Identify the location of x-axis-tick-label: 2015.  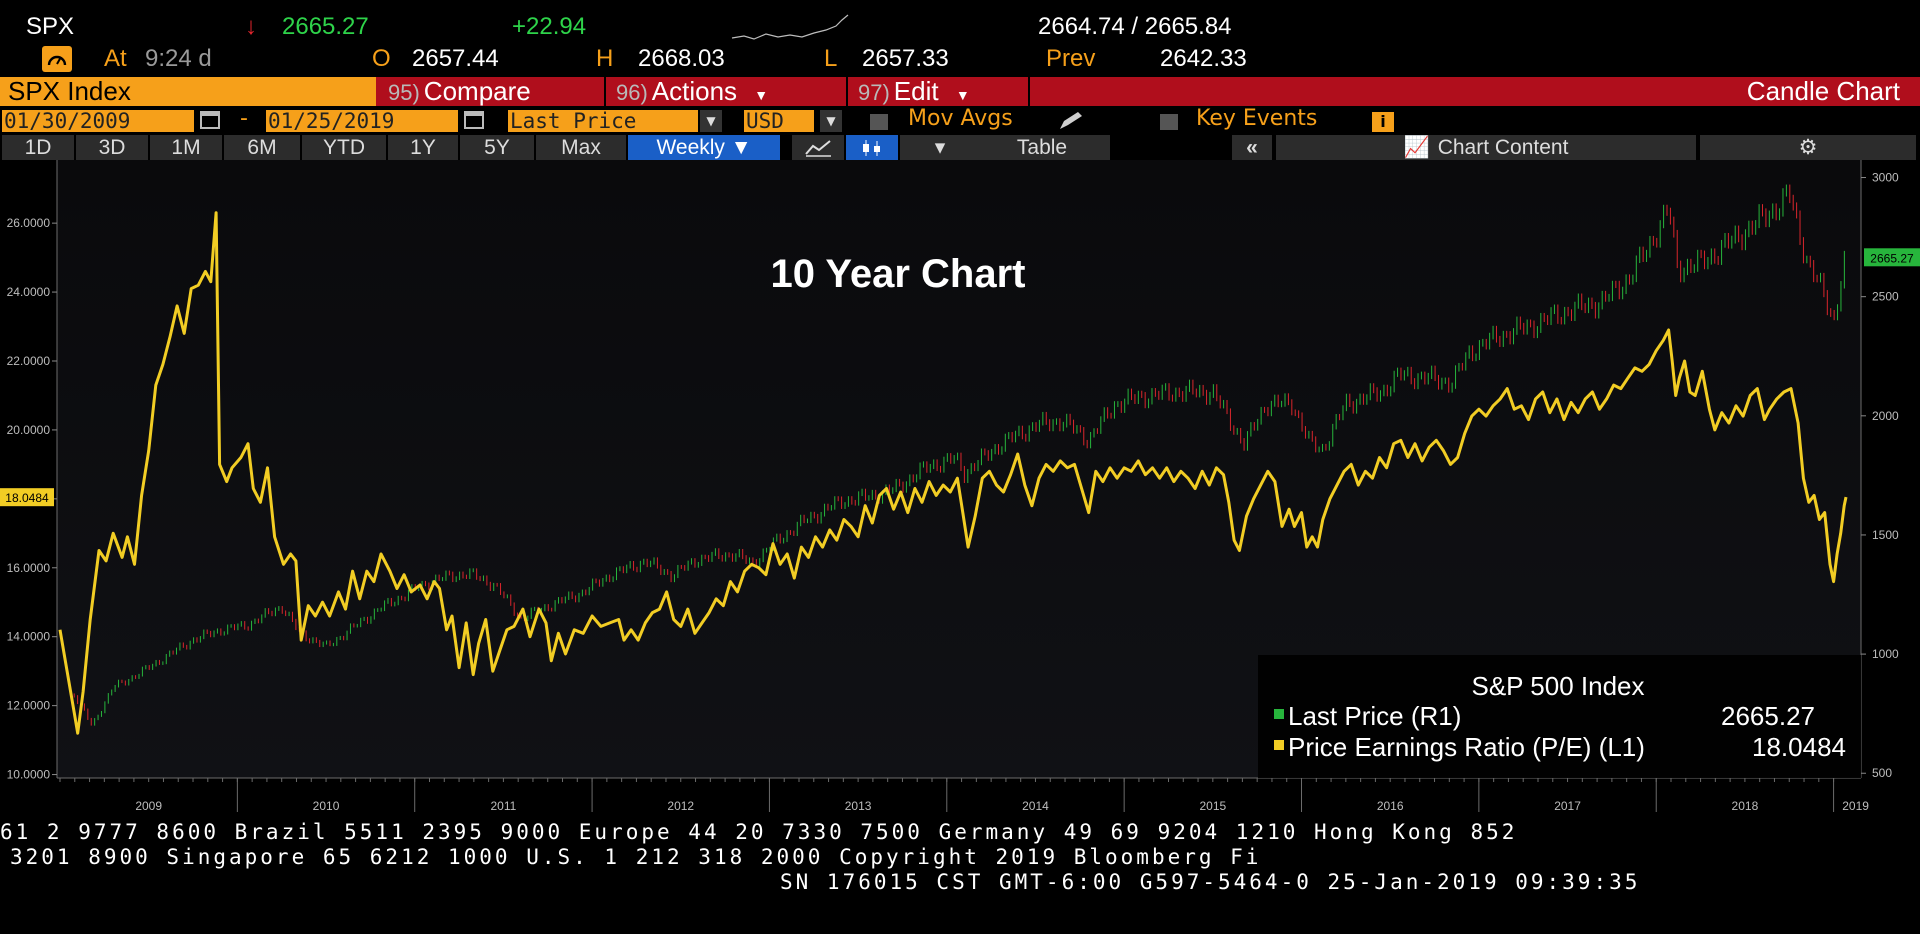
(1212, 806).